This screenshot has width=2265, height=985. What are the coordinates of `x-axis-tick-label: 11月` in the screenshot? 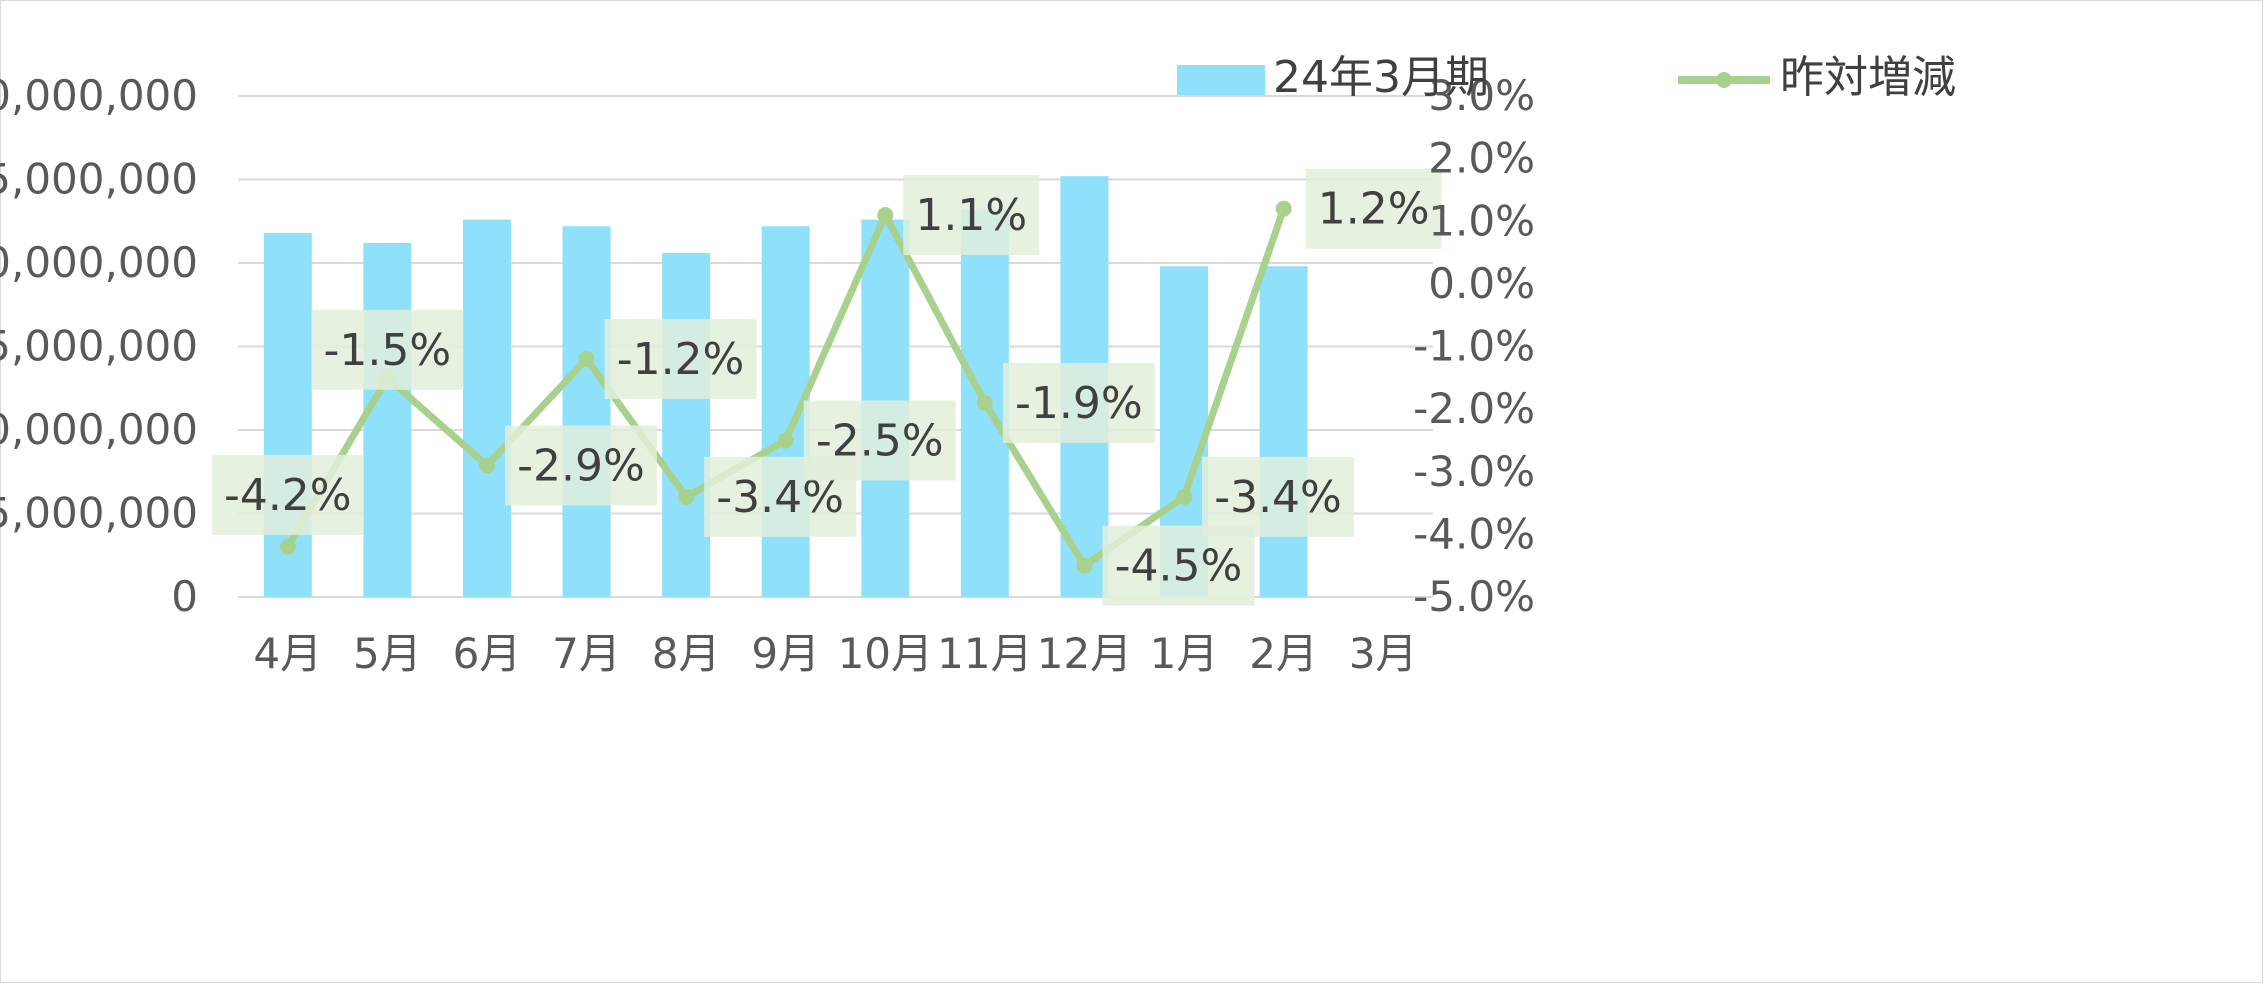 It's located at (984, 653).